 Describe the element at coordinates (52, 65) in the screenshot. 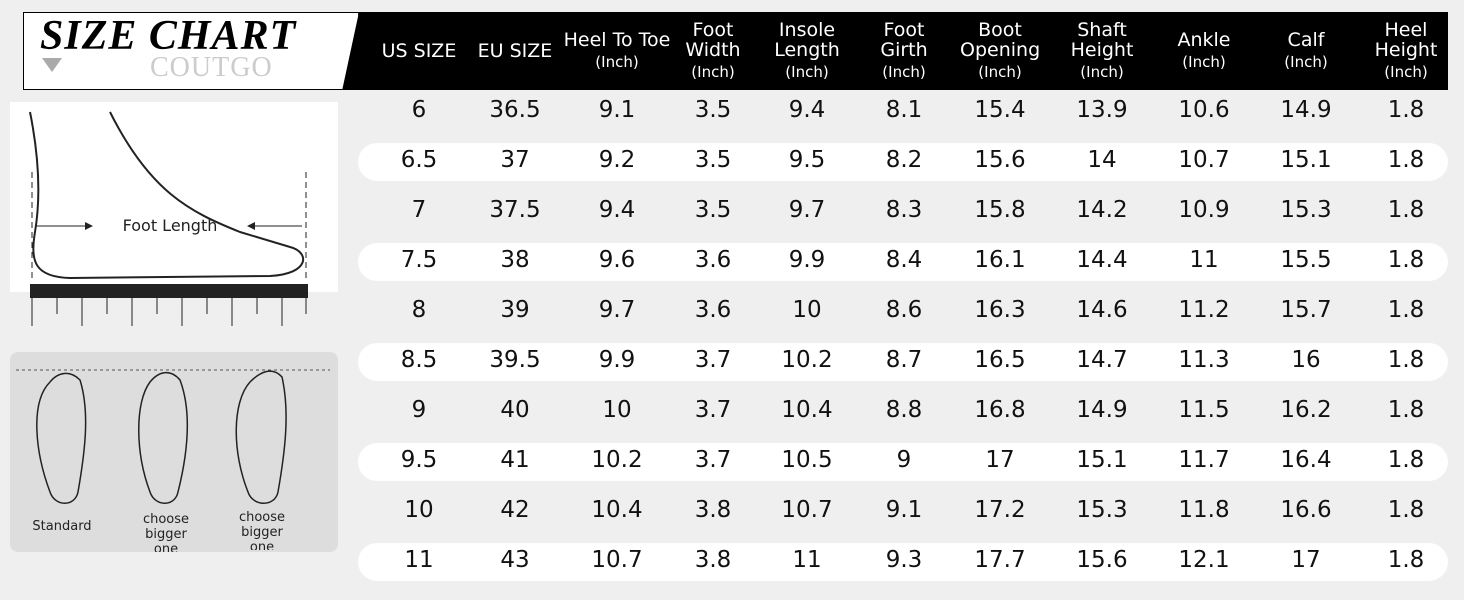

I see `triangle-icon` at that location.